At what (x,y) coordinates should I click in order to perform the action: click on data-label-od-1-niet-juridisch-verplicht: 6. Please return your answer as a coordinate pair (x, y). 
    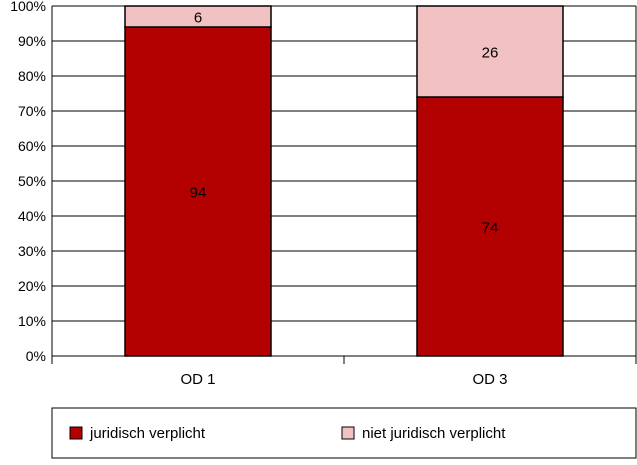
    Looking at the image, I should click on (198, 18).